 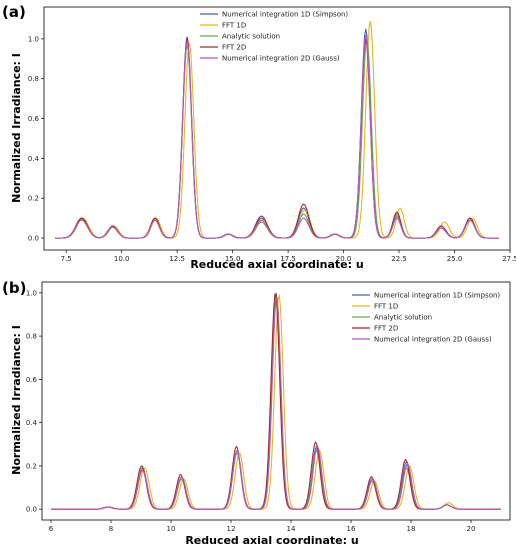 I want to click on panel-b-xtick-label: 8, so click(x=111, y=529).